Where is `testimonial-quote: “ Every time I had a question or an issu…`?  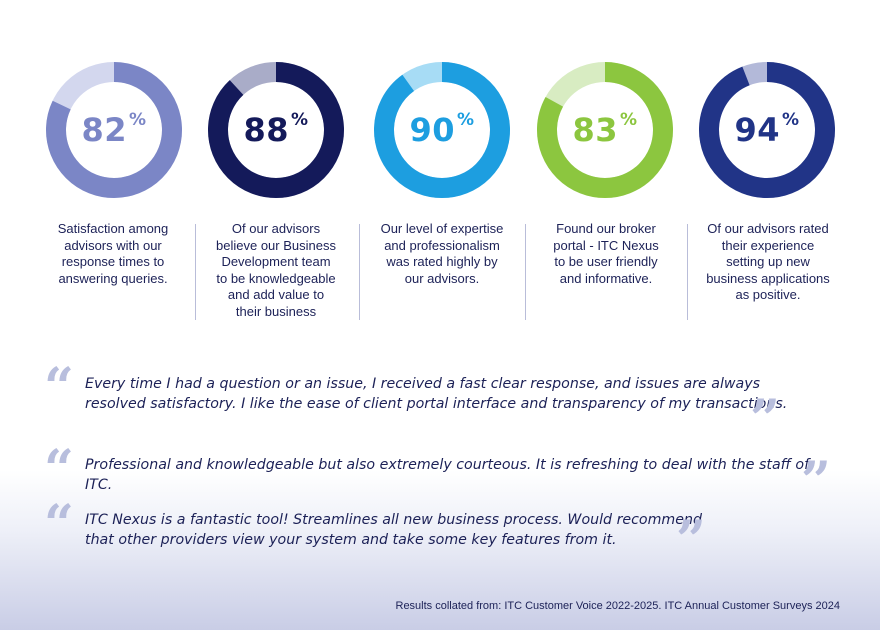 testimonial-quote: “ Every time I had a question or an issu… is located at coordinates (444, 401).